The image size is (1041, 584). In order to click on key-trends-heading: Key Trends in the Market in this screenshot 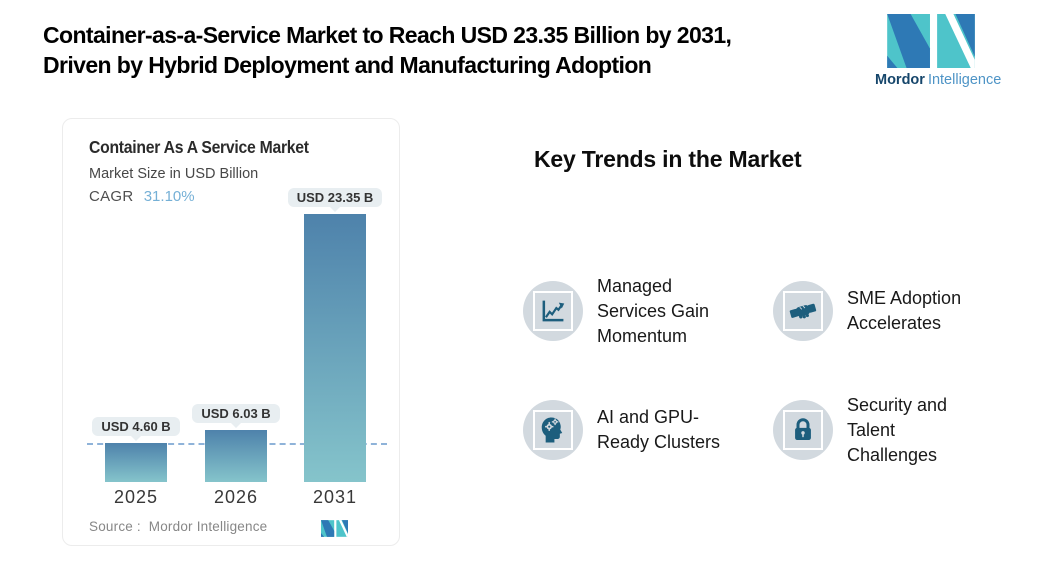, I will do `click(668, 159)`.